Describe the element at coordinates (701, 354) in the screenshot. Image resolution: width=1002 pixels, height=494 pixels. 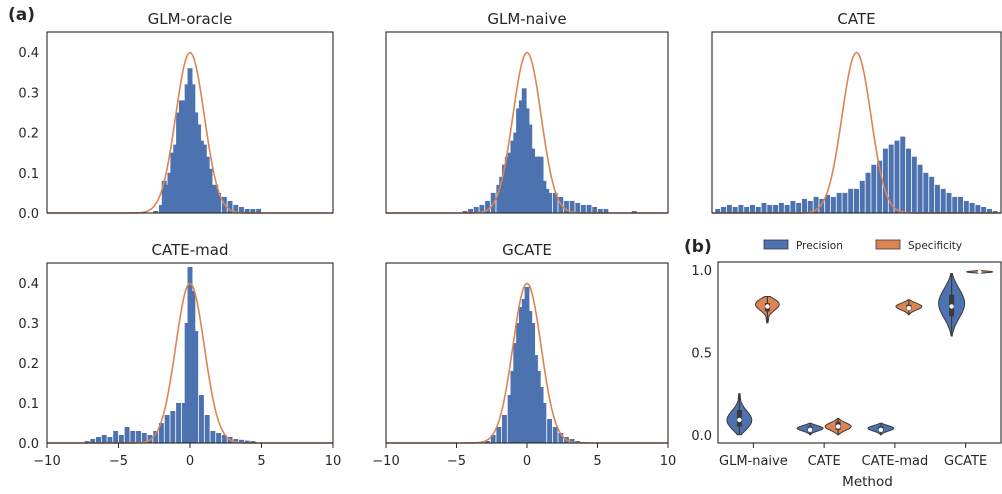
I see `violin-y-tick-label: 0.5` at that location.